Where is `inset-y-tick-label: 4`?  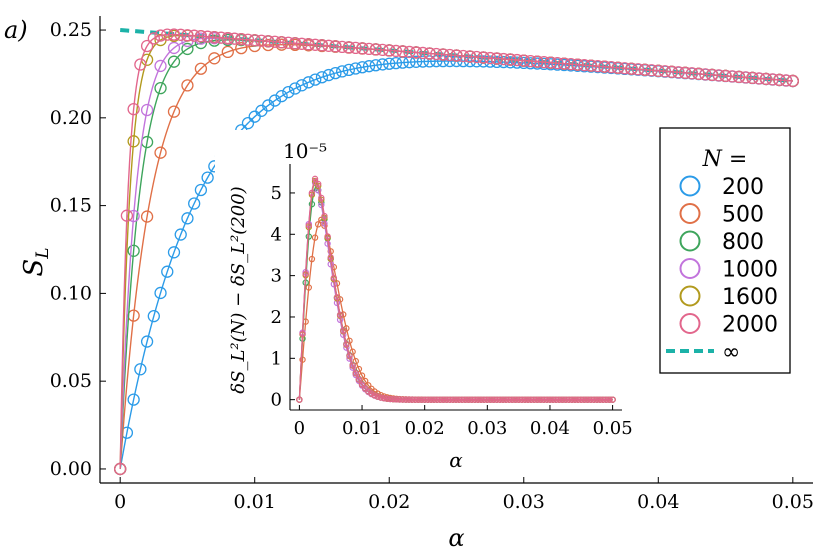 inset-y-tick-label: 4 is located at coordinates (276, 234).